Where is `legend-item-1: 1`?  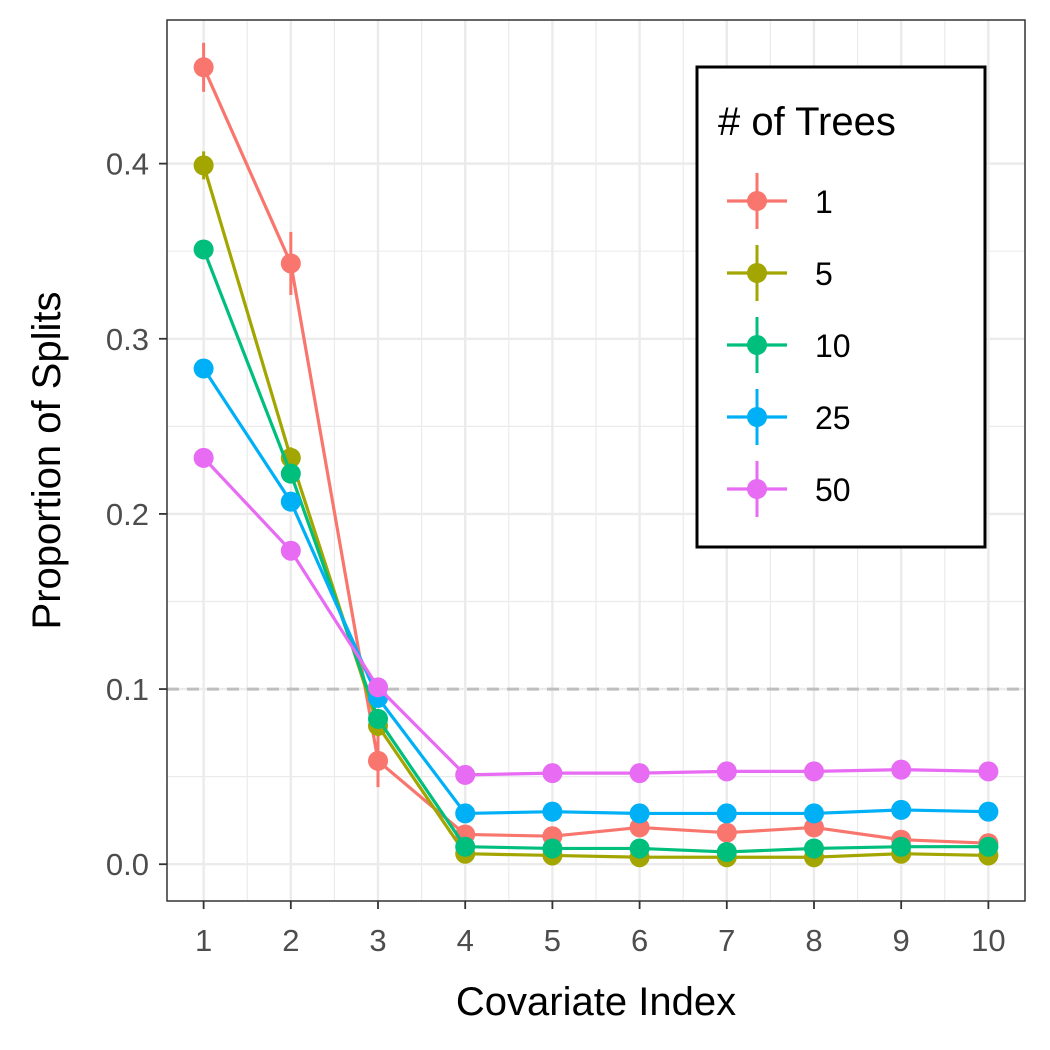
legend-item-1: 1 is located at coordinates (780, 201).